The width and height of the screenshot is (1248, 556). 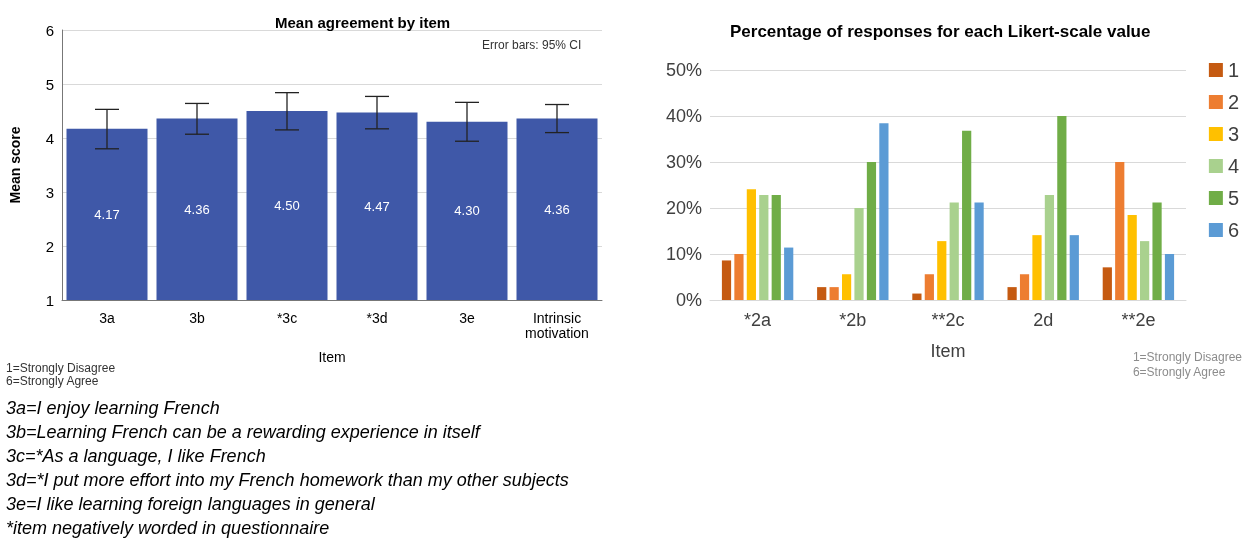 What do you see at coordinates (948, 319) in the screenshot?
I see `x-tick-label: **2c` at bounding box center [948, 319].